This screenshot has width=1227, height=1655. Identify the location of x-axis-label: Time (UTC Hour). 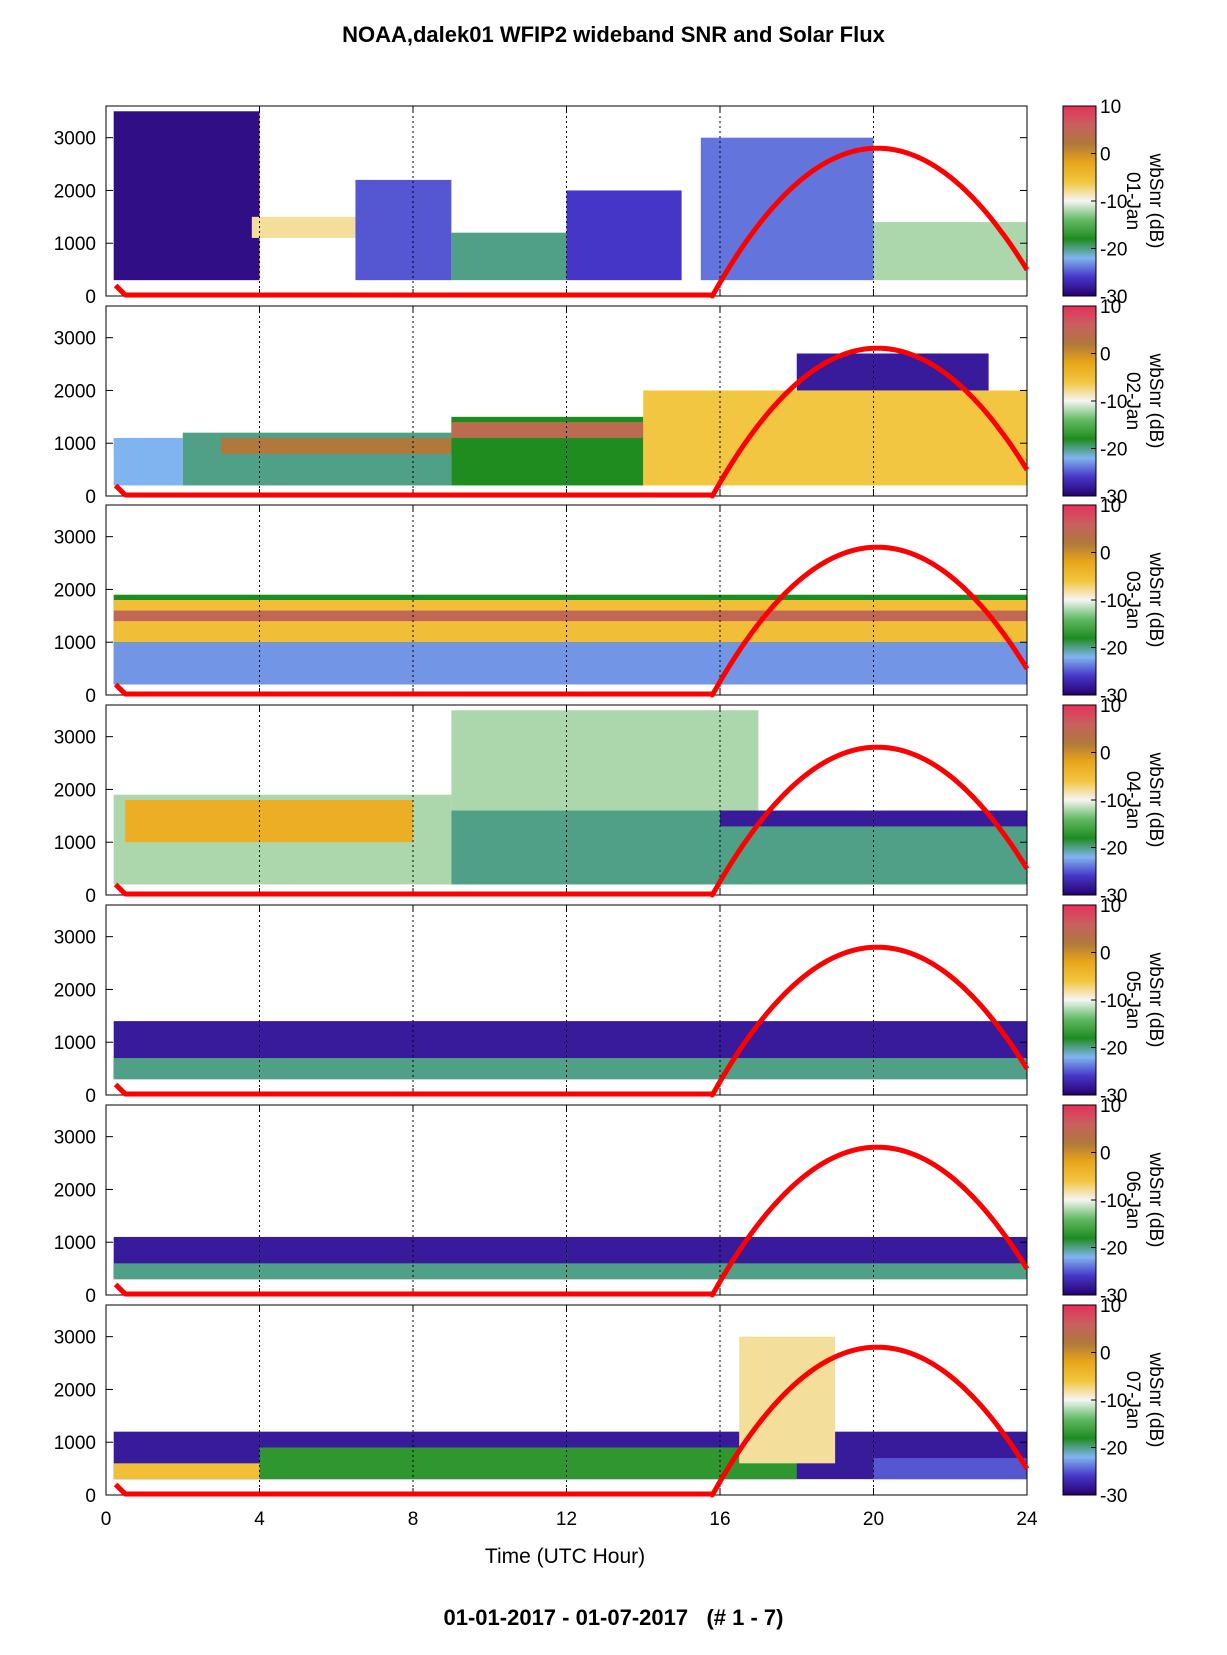
(565, 1556).